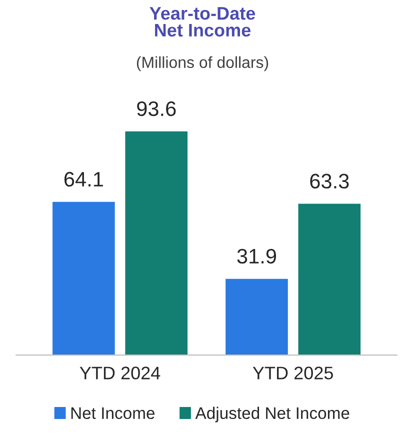  Describe the element at coordinates (202, 64) in the screenshot. I see `chart-subtitle: (Millions of dollars)` at that location.